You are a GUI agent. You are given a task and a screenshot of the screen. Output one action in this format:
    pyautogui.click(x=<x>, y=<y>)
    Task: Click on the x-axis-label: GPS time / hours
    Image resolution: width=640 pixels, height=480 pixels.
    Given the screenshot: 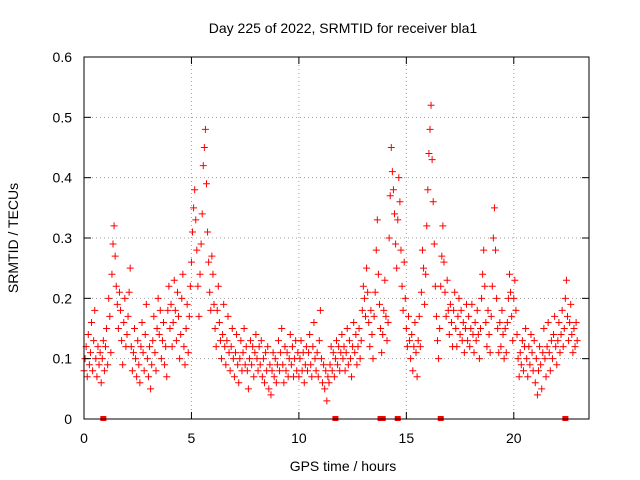 What is the action you would take?
    pyautogui.click(x=343, y=466)
    